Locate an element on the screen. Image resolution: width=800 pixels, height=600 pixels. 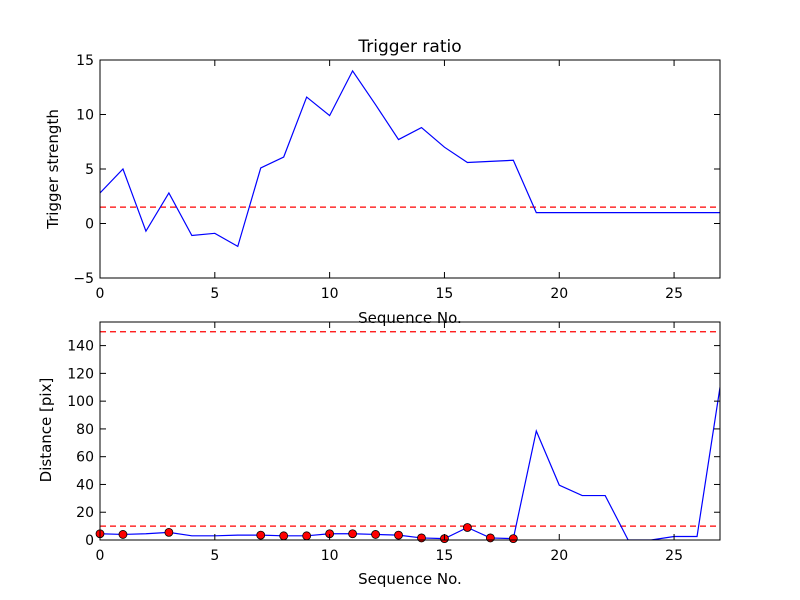
y-tick-label: 5 is located at coordinates (89, 170).